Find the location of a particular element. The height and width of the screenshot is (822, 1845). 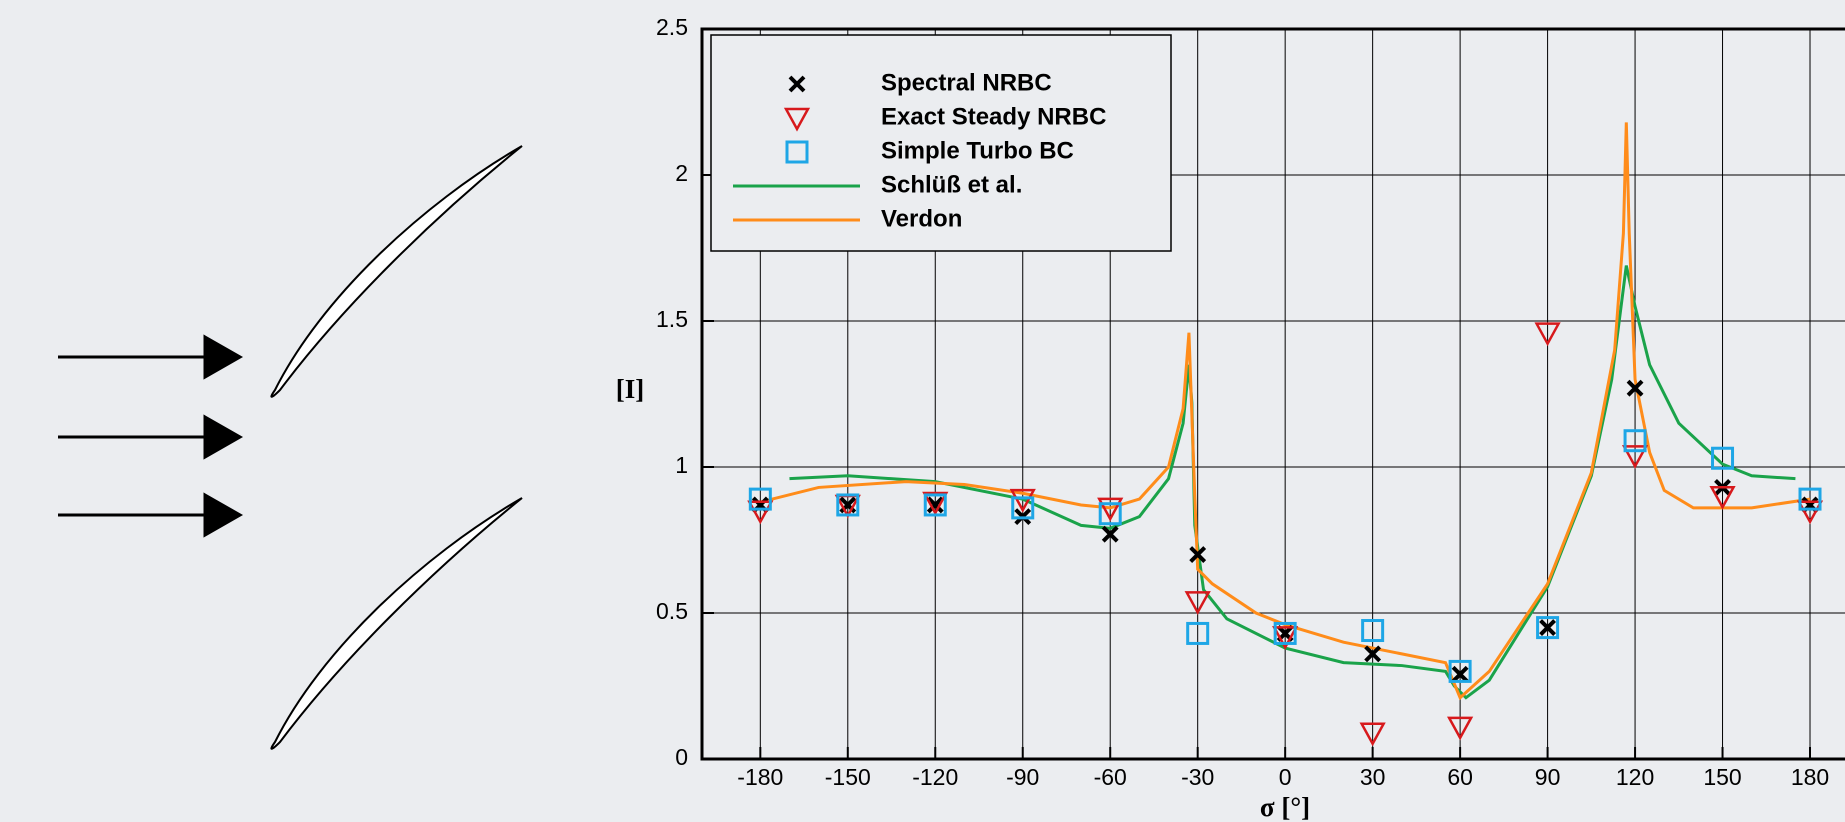

y-tick-label: 1 is located at coordinates (681, 465).